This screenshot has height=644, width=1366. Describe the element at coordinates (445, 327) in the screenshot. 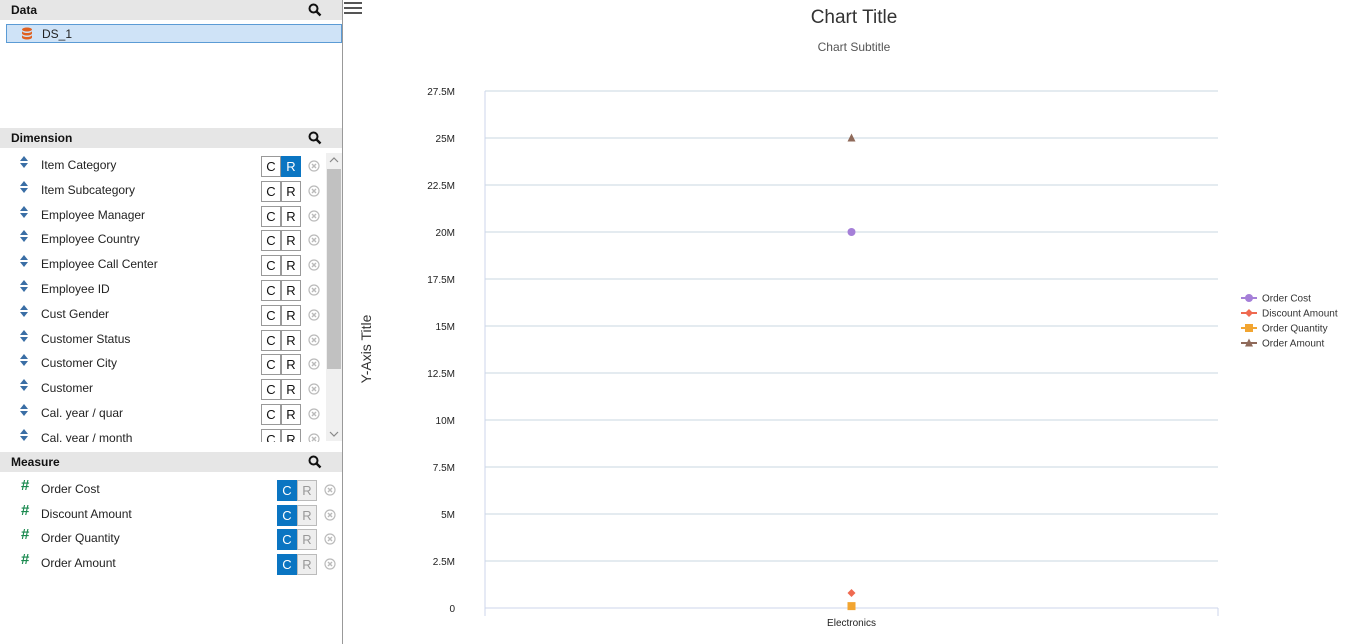

I see `y-tick-label: 15M` at that location.